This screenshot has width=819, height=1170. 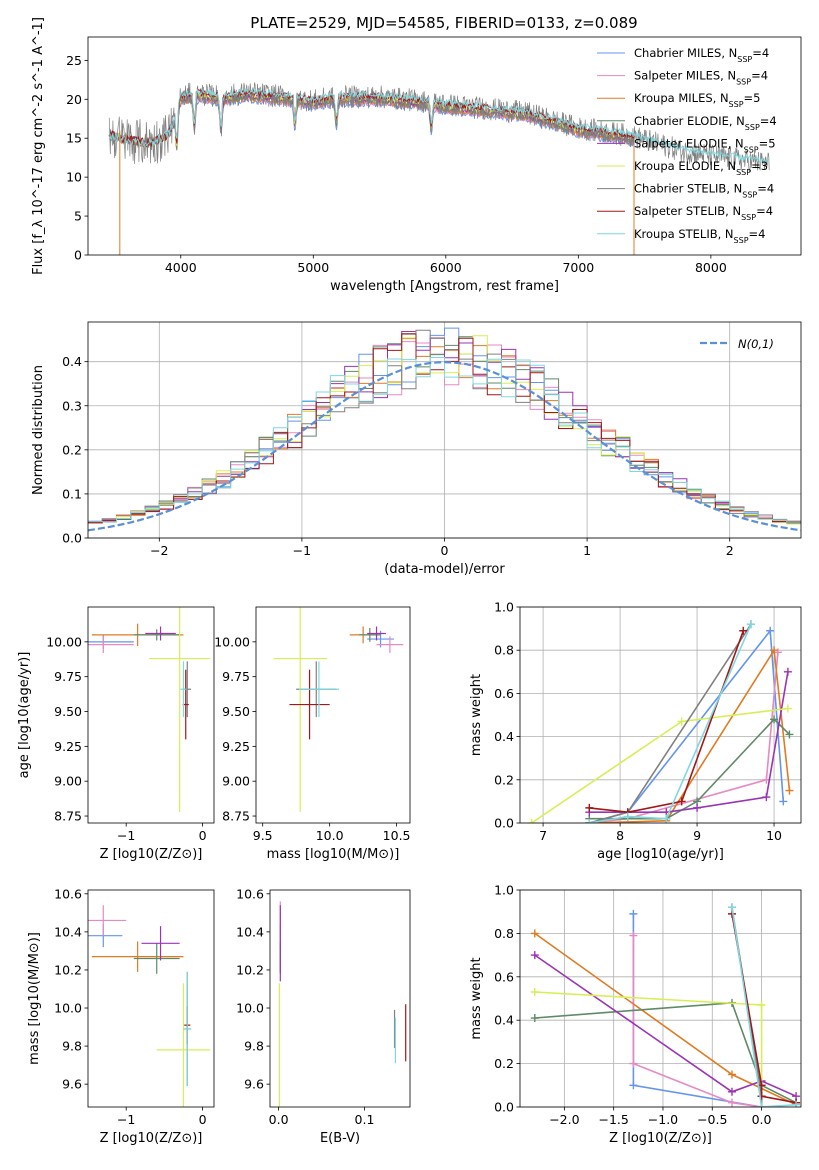 I want to click on x-tick-label: −0.5, so click(x=712, y=1119).